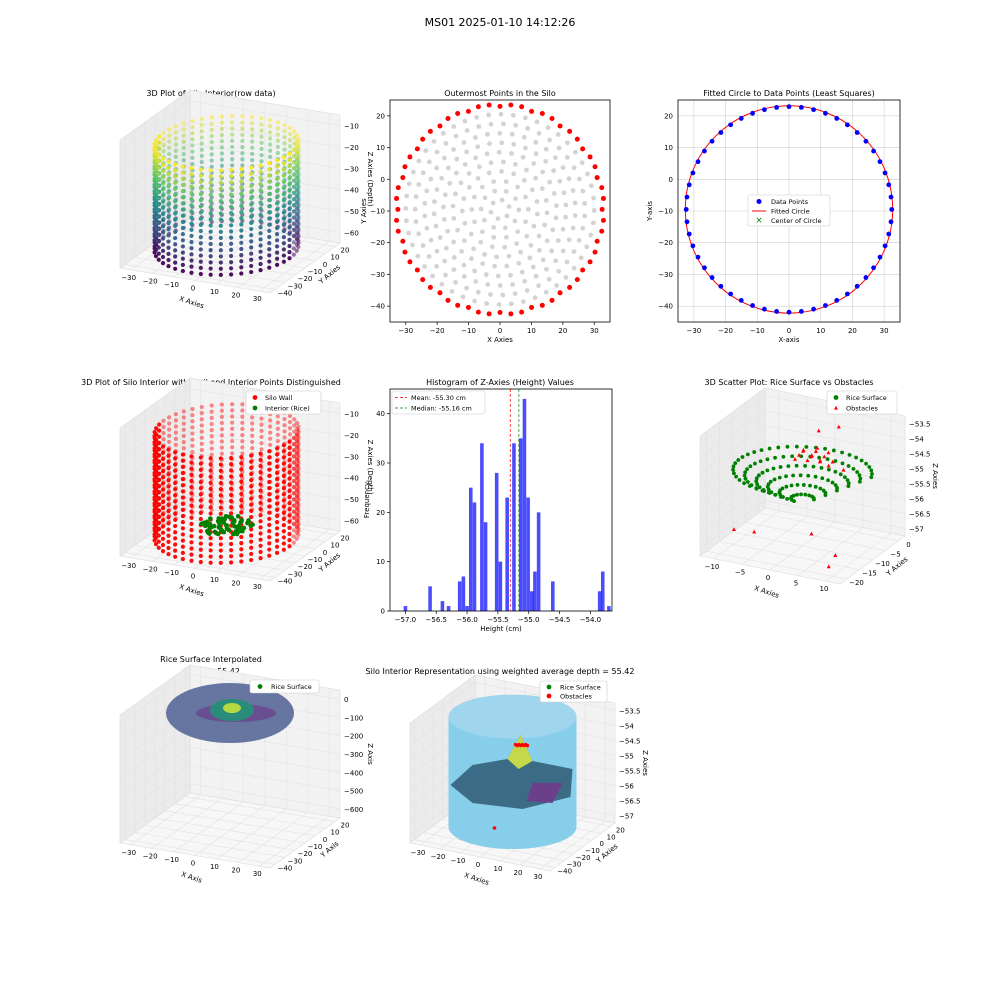  I want to click on histogram-bar, so click(532, 601).